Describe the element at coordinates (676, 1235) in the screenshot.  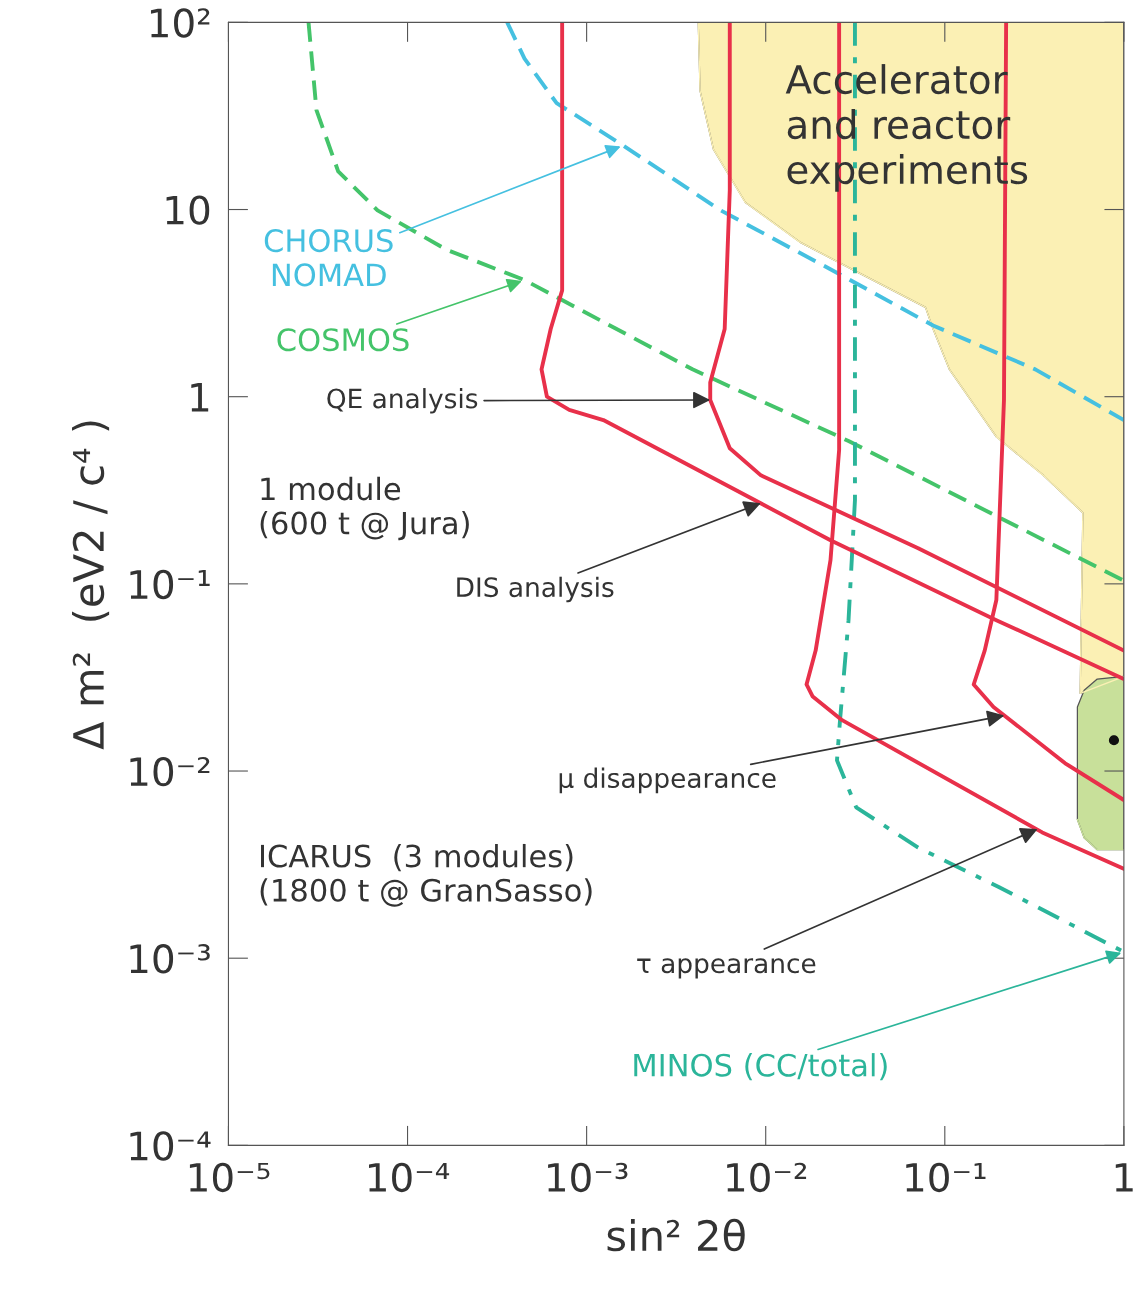
I see `x-axis-title: sin² 2θ` at that location.